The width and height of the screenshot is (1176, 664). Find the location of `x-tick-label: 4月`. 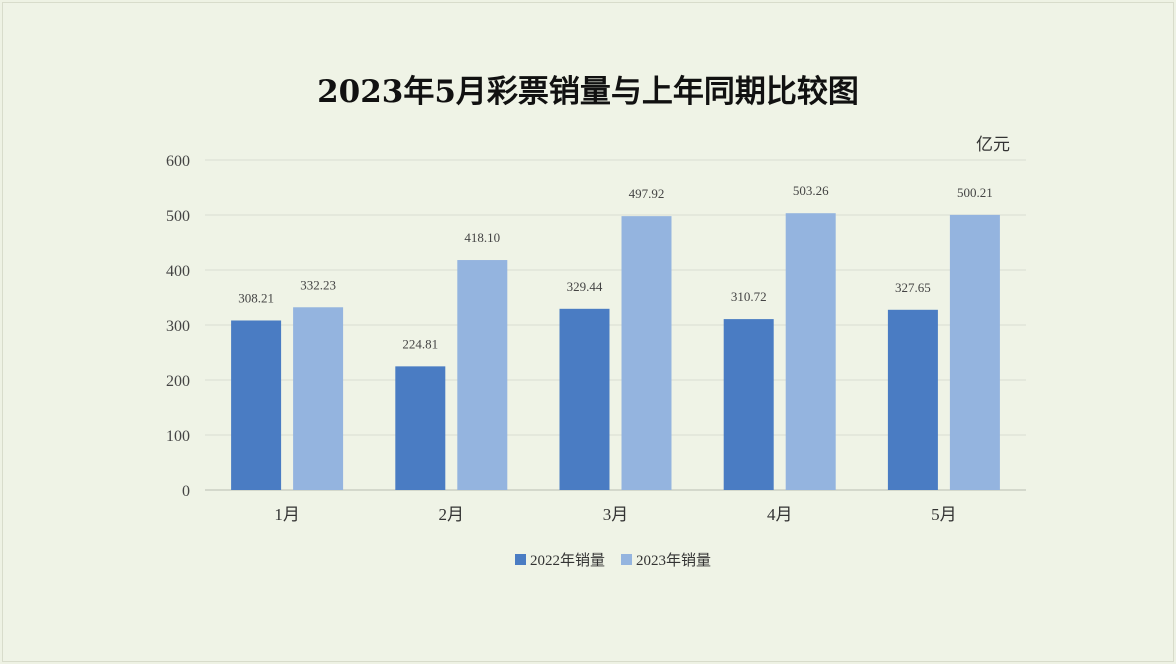

x-tick-label: 4月 is located at coordinates (780, 514).